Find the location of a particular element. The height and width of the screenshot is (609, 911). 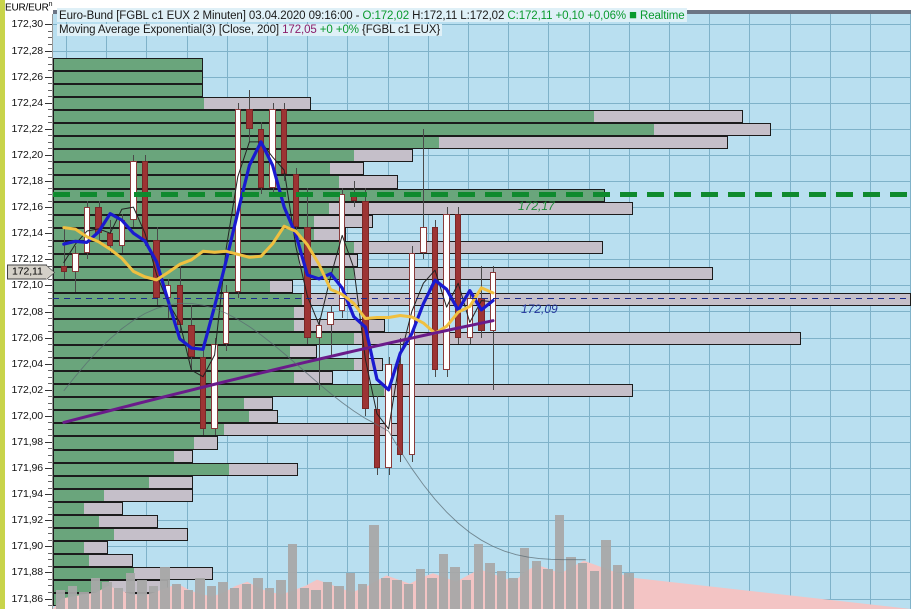

current-price-marker: 172,11 is located at coordinates (30, 272).